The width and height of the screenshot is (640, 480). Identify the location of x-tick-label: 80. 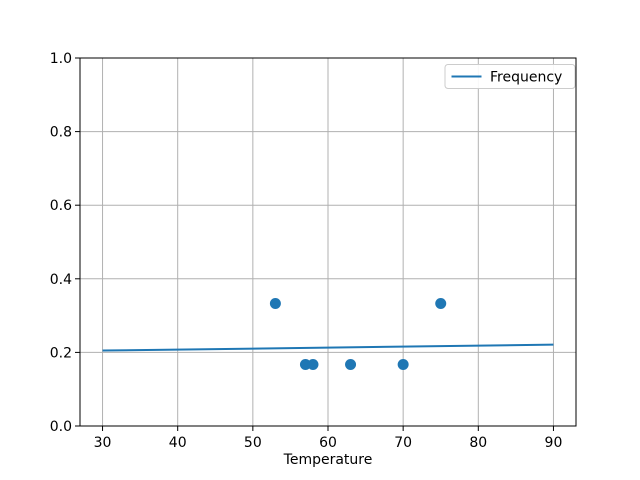
(478, 443).